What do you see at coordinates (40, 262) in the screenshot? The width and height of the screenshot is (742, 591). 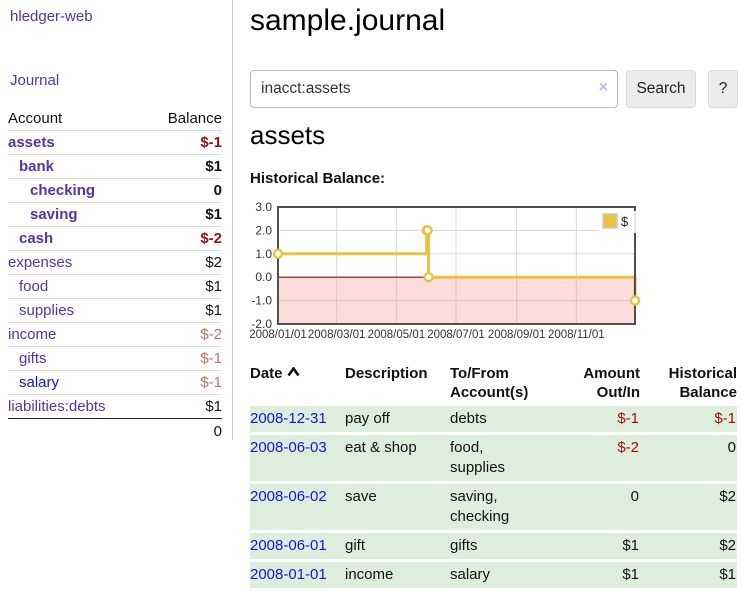 I see `account-link: expenses` at bounding box center [40, 262].